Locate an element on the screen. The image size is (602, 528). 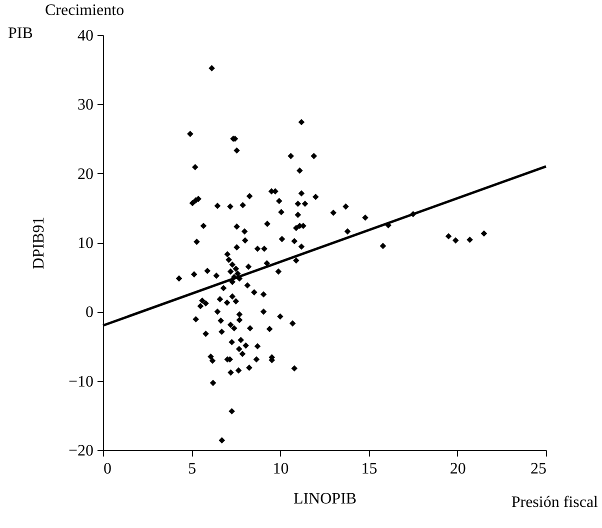
x-tick-label: 0 is located at coordinates (108, 469).